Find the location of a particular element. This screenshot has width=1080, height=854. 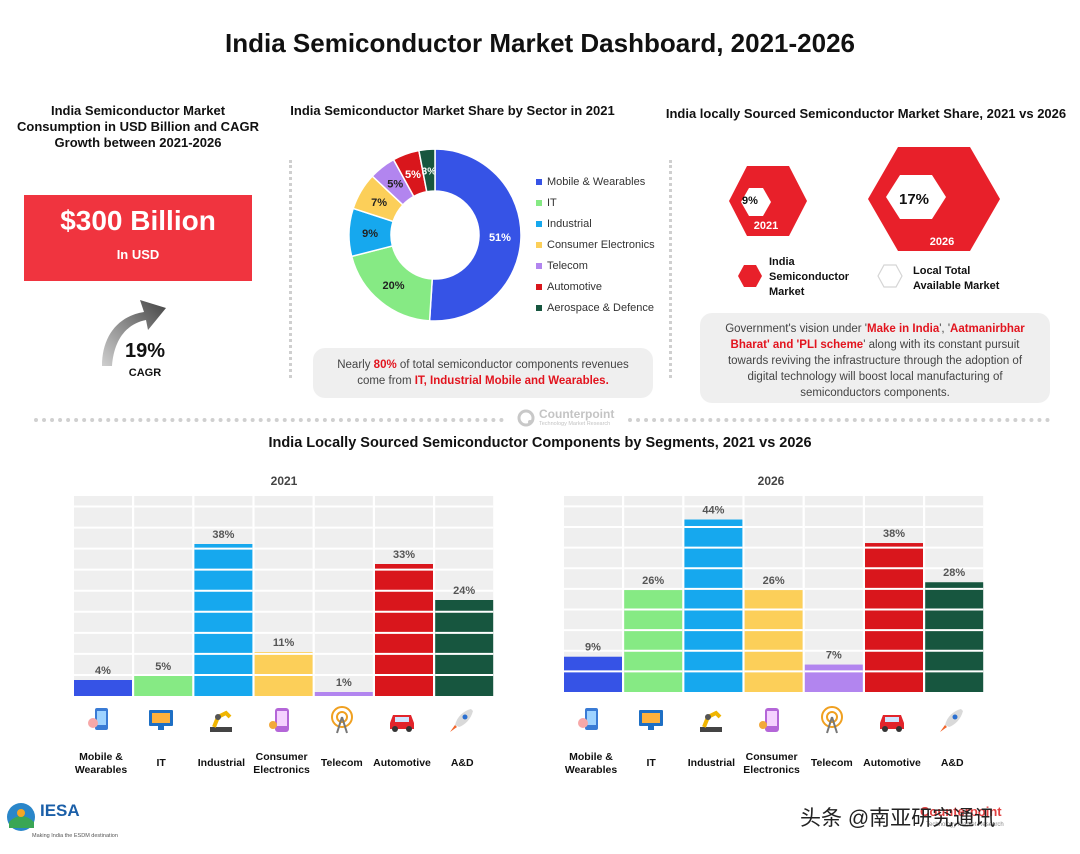

segment-label-line: Telecom is located at coordinates (341, 763).